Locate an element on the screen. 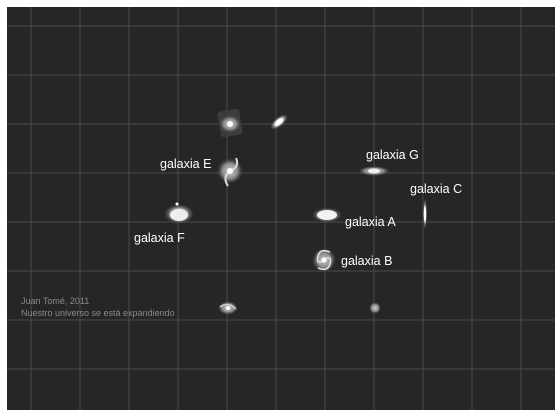 The height and width of the screenshot is (410, 555). galaxy-lower-left-icon is located at coordinates (228, 308).